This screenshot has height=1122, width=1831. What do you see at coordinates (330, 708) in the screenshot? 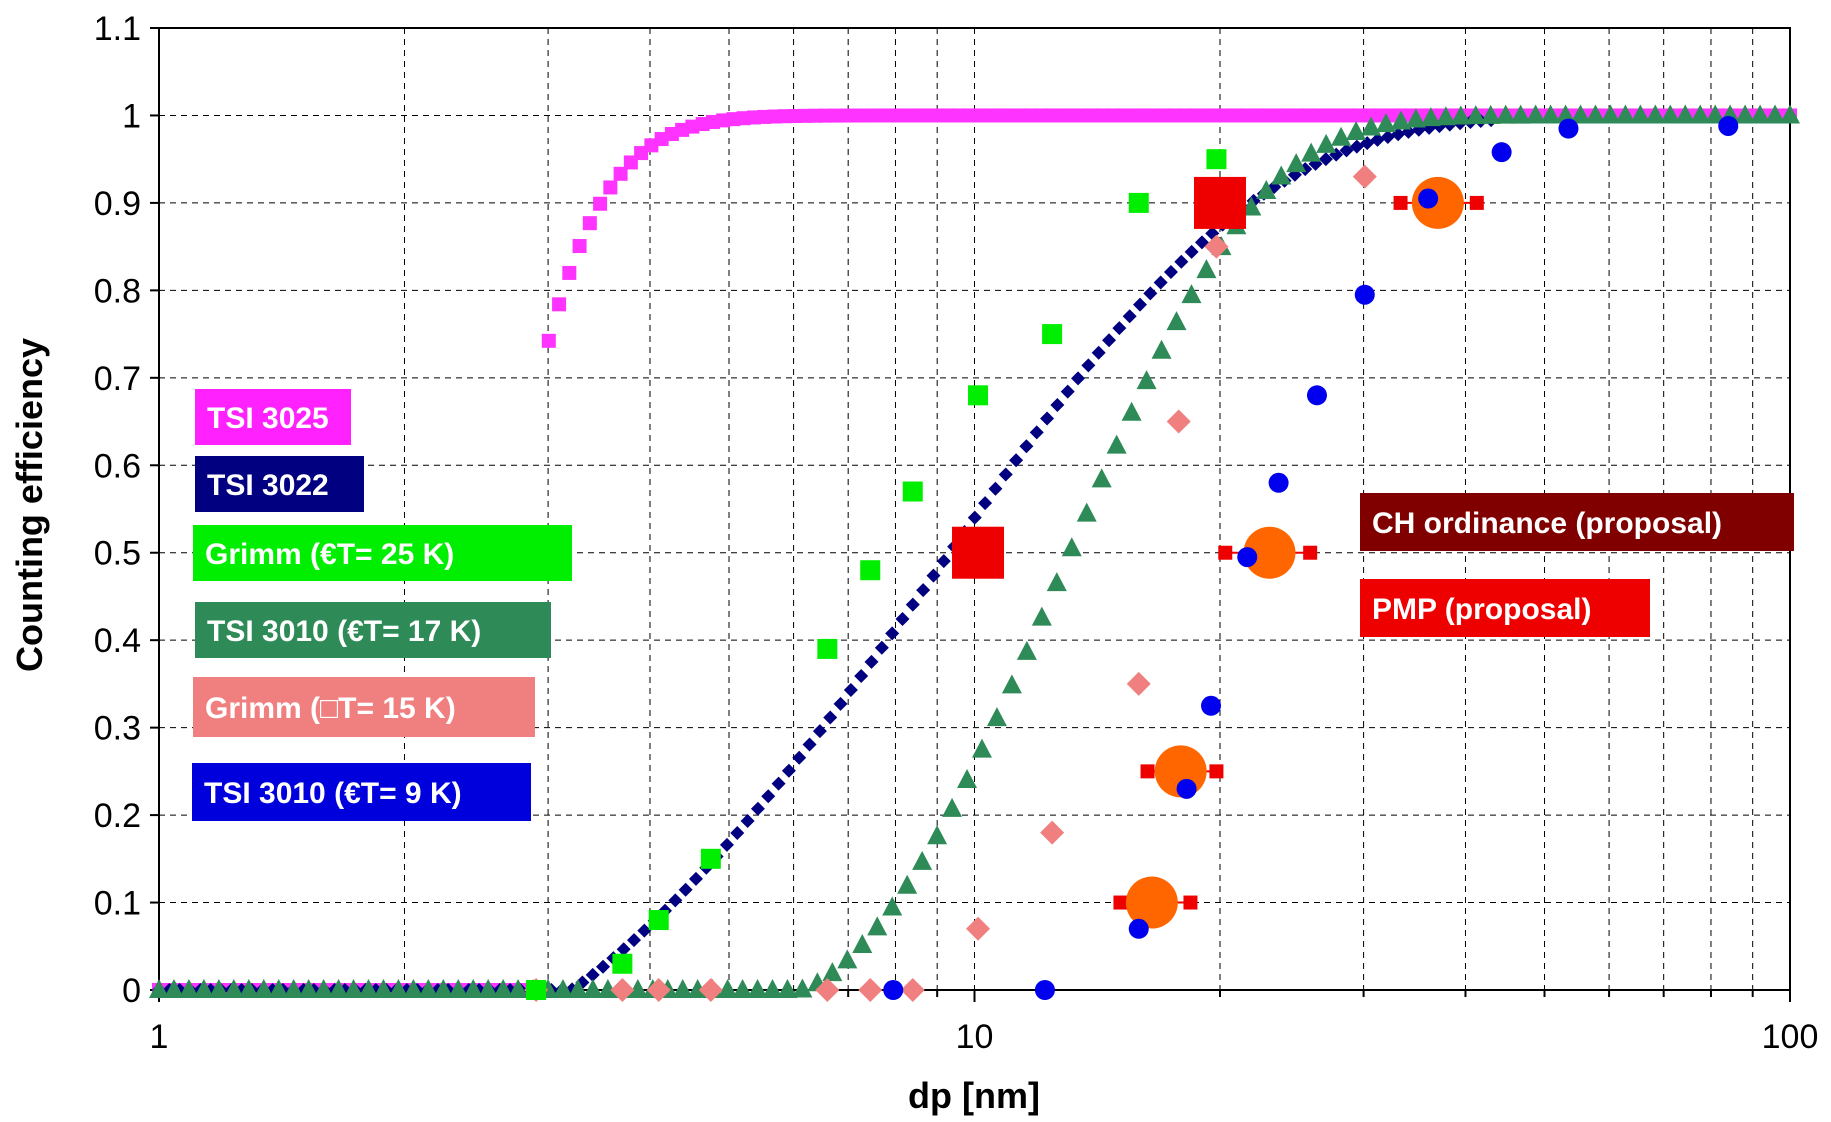
I see `legend-label: Grimm (□T= 15 K)` at bounding box center [330, 708].